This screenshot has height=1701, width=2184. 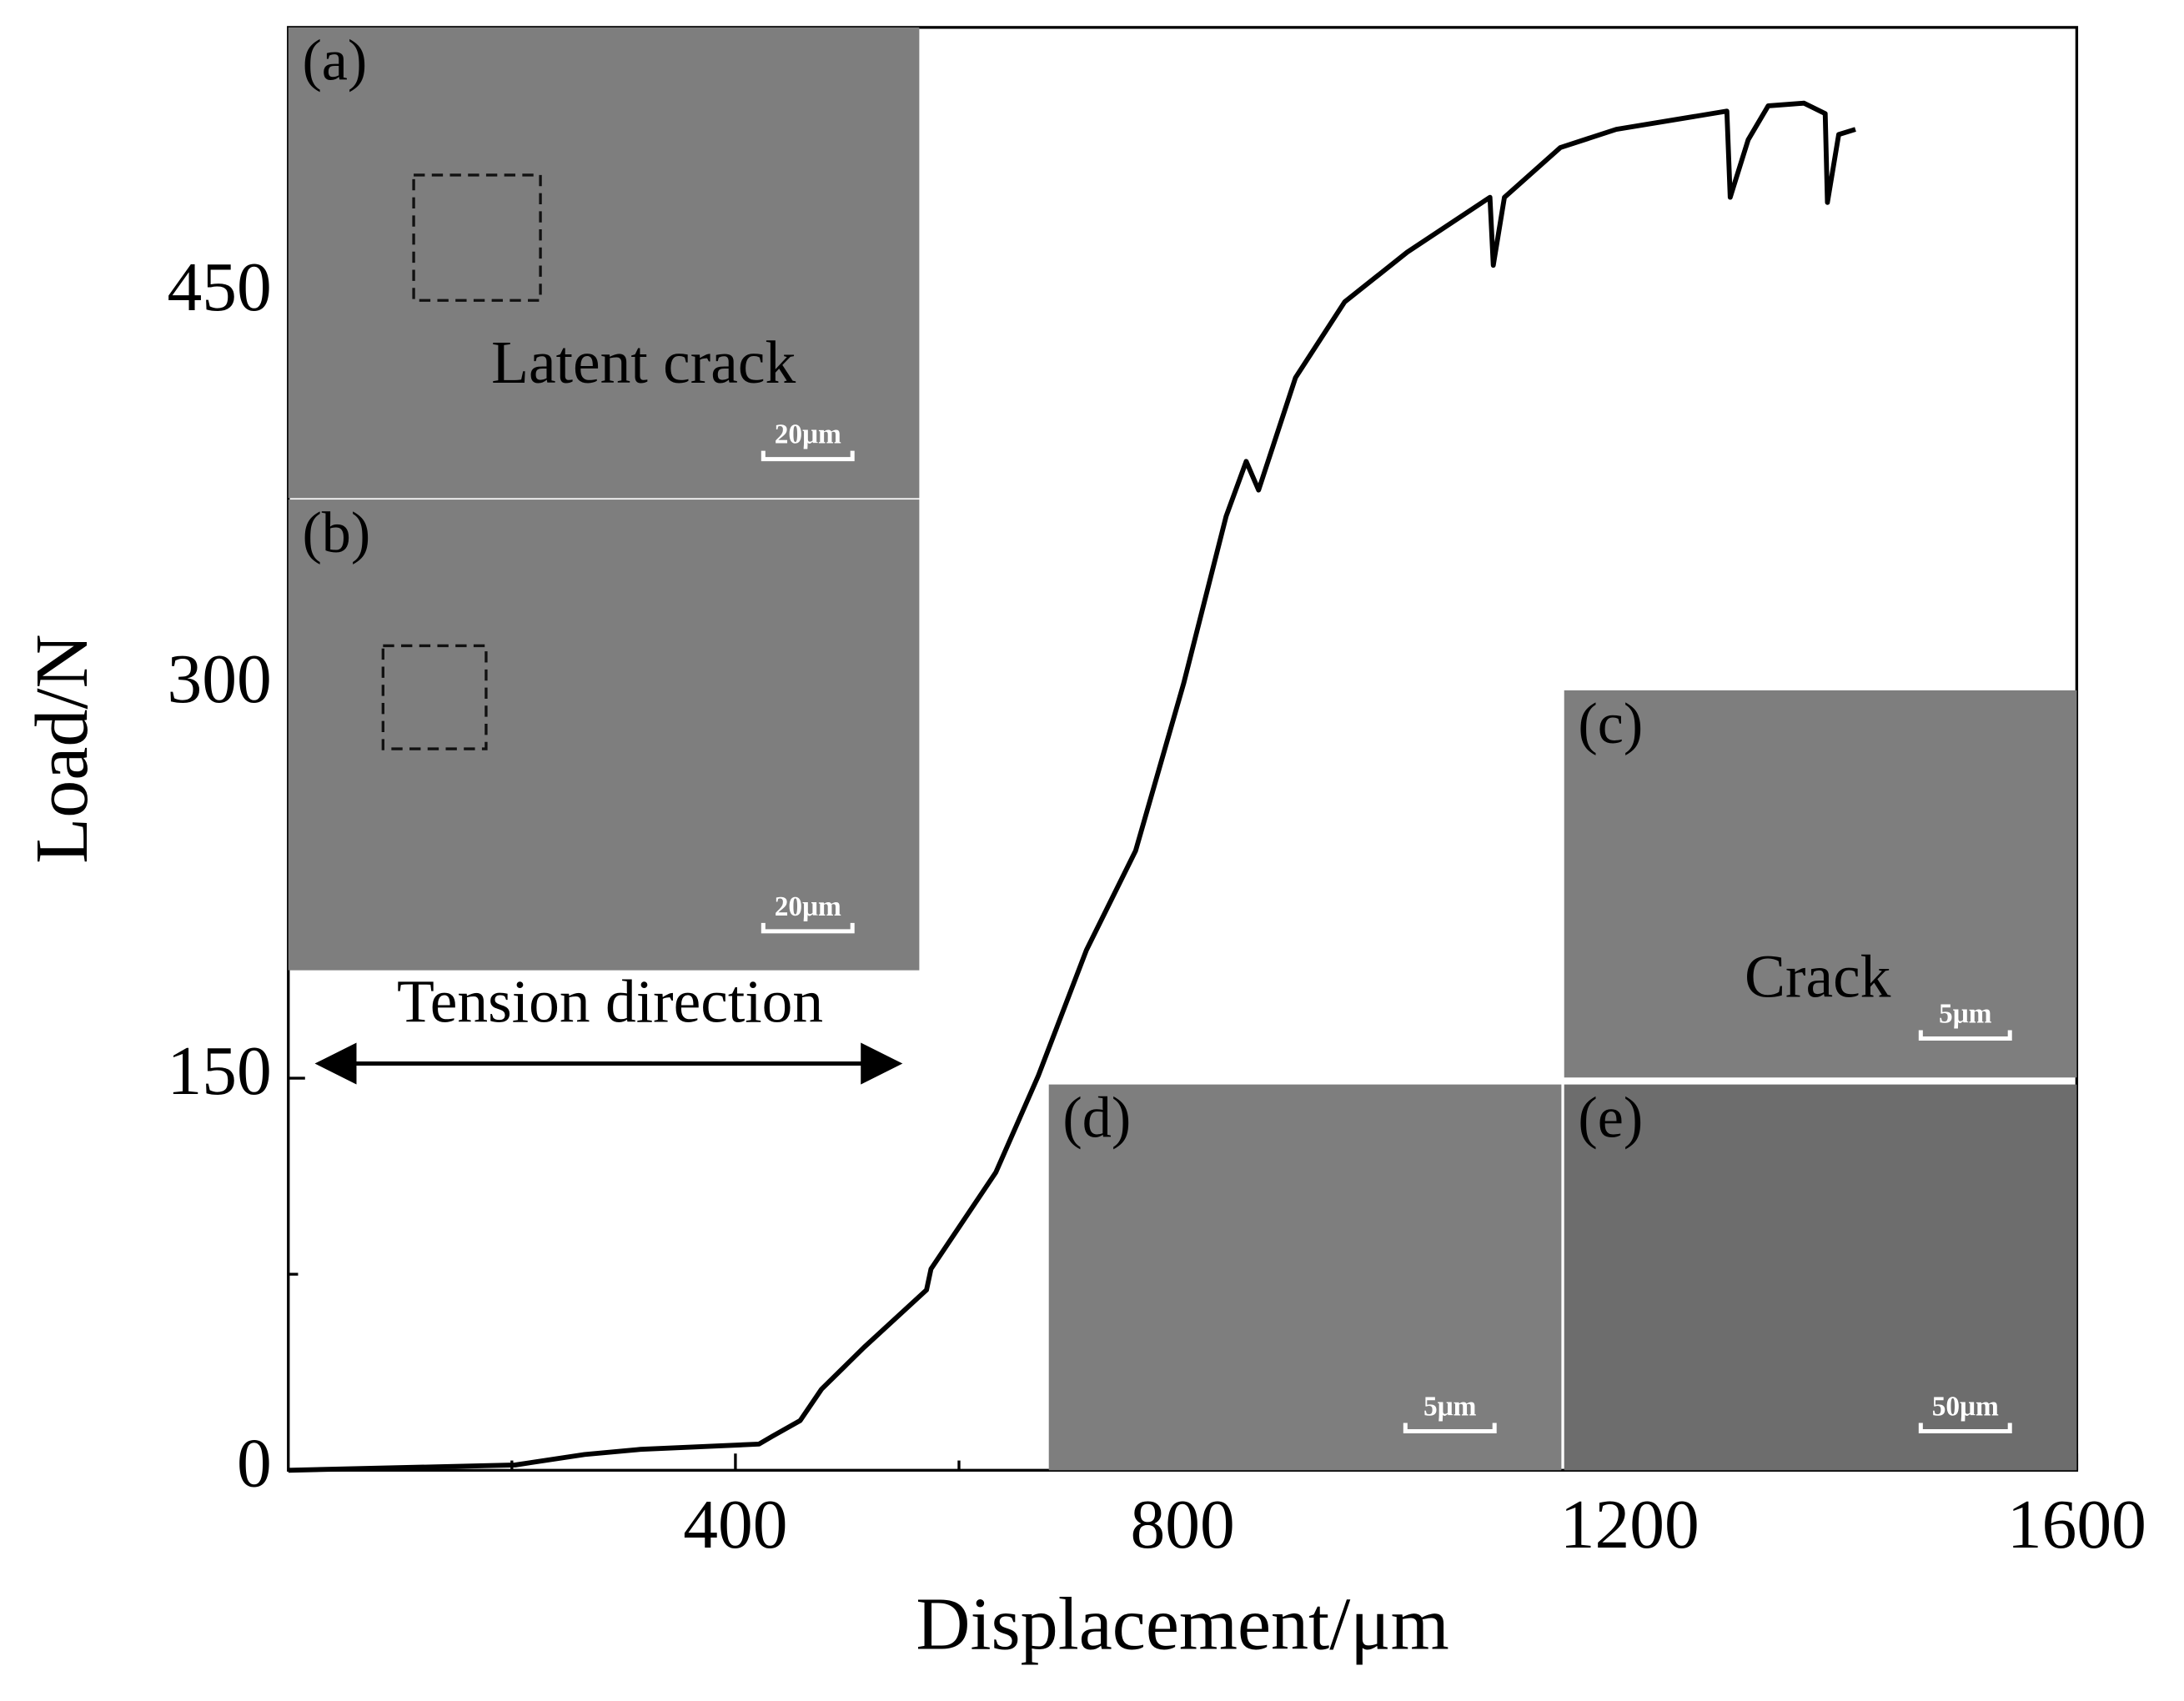 I want to click on inset-label: (c), so click(x=1610, y=723).